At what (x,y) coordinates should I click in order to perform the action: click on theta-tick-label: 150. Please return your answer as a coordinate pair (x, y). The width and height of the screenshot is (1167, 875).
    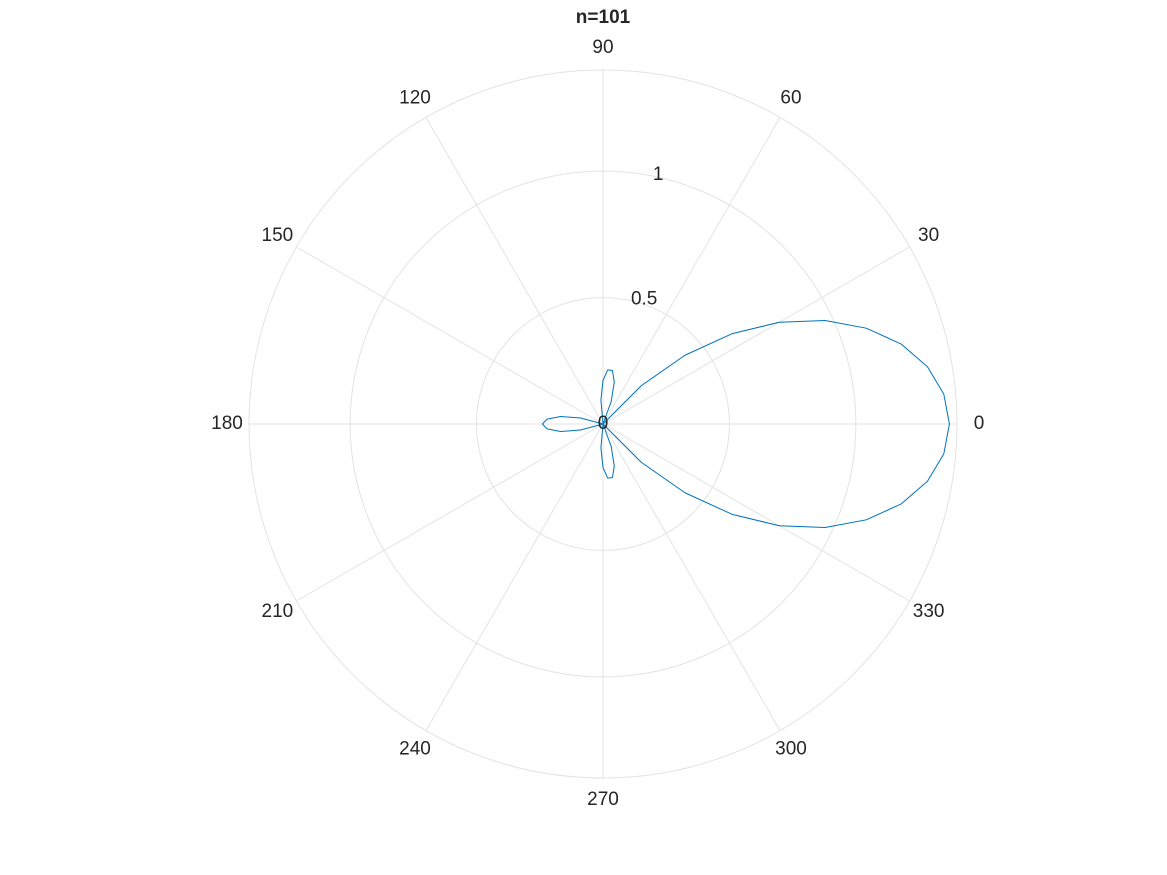
    Looking at the image, I should click on (278, 235).